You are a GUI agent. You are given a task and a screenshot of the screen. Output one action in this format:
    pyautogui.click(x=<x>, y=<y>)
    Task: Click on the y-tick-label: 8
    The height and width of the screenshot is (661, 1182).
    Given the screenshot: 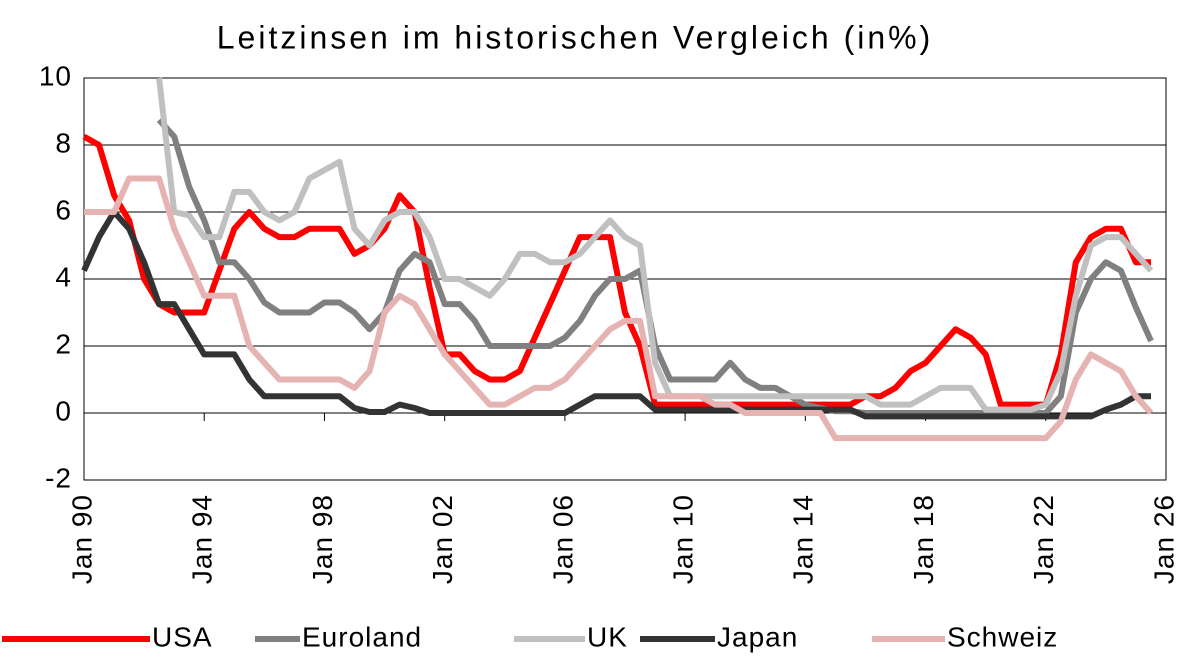 What is the action you would take?
    pyautogui.click(x=63, y=142)
    